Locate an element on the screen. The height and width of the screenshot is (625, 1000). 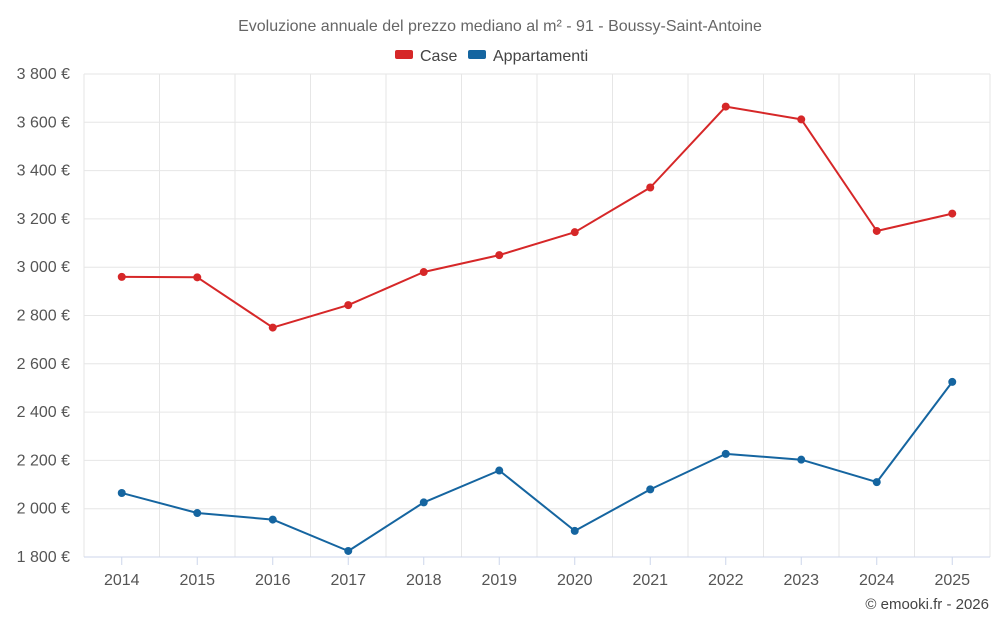
x-tick-label: 2018 is located at coordinates (424, 580).